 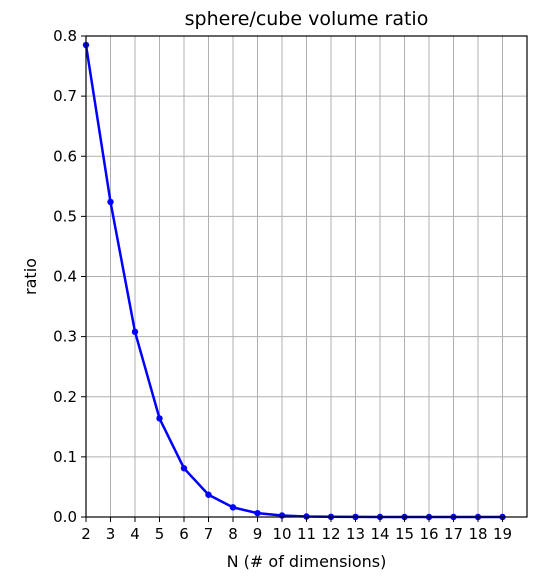 What do you see at coordinates (281, 534) in the screenshot?
I see `x-tick-label: 10` at bounding box center [281, 534].